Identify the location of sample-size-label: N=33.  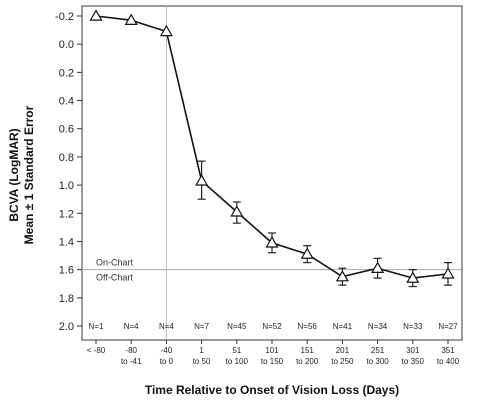
(413, 326).